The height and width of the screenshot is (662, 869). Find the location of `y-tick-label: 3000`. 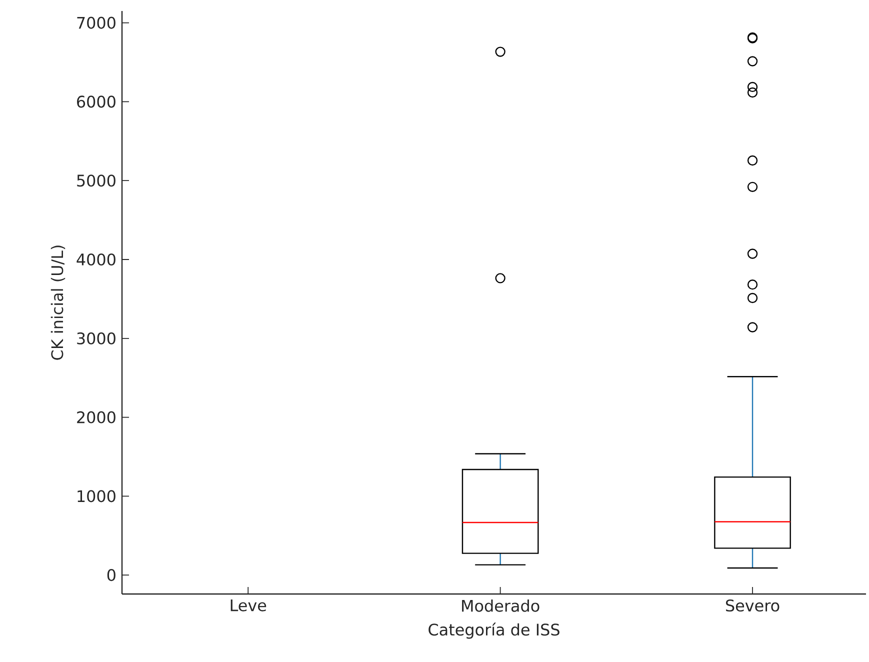

y-tick-label: 3000 is located at coordinates (96, 338).